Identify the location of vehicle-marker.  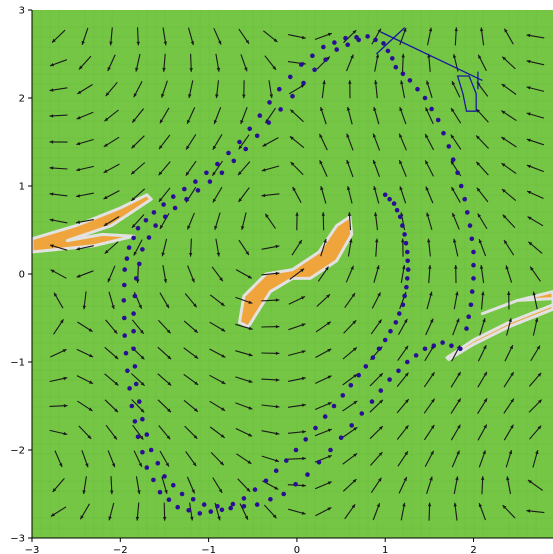
(429, 69).